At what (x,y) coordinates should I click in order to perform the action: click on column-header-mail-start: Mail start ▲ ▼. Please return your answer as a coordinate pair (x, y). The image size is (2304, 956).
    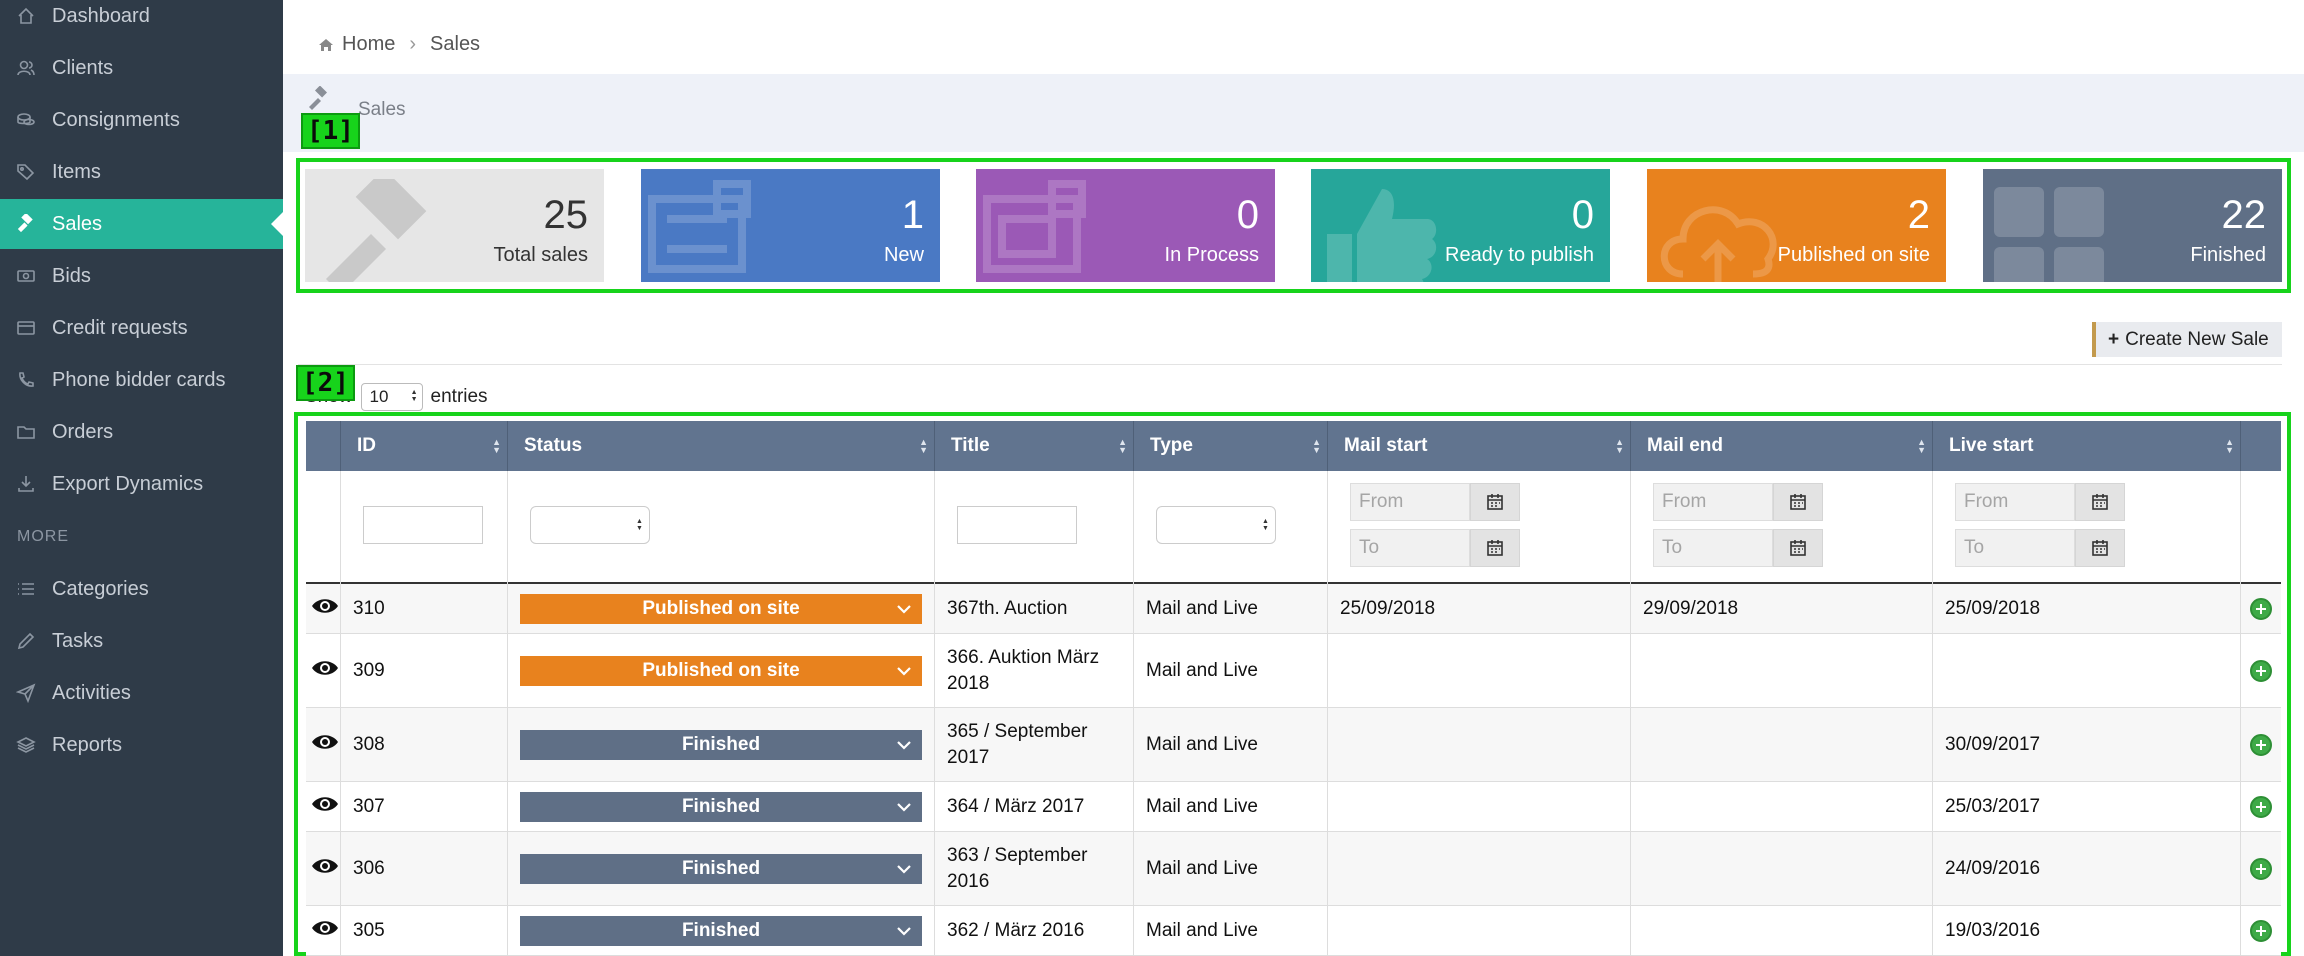
    Looking at the image, I should click on (1479, 446).